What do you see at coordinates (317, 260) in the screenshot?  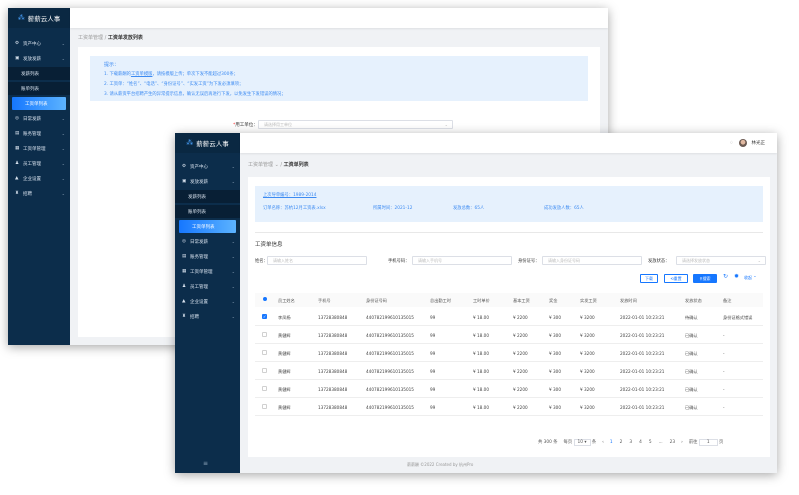 I see `filter-input-0: 请输入姓名` at bounding box center [317, 260].